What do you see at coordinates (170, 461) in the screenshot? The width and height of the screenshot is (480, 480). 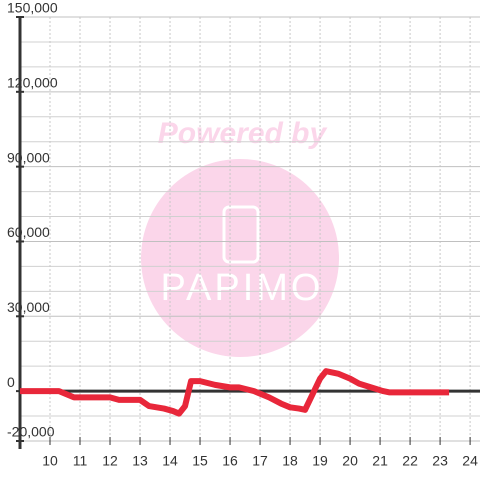 I see `x-tick-label: 14` at bounding box center [170, 461].